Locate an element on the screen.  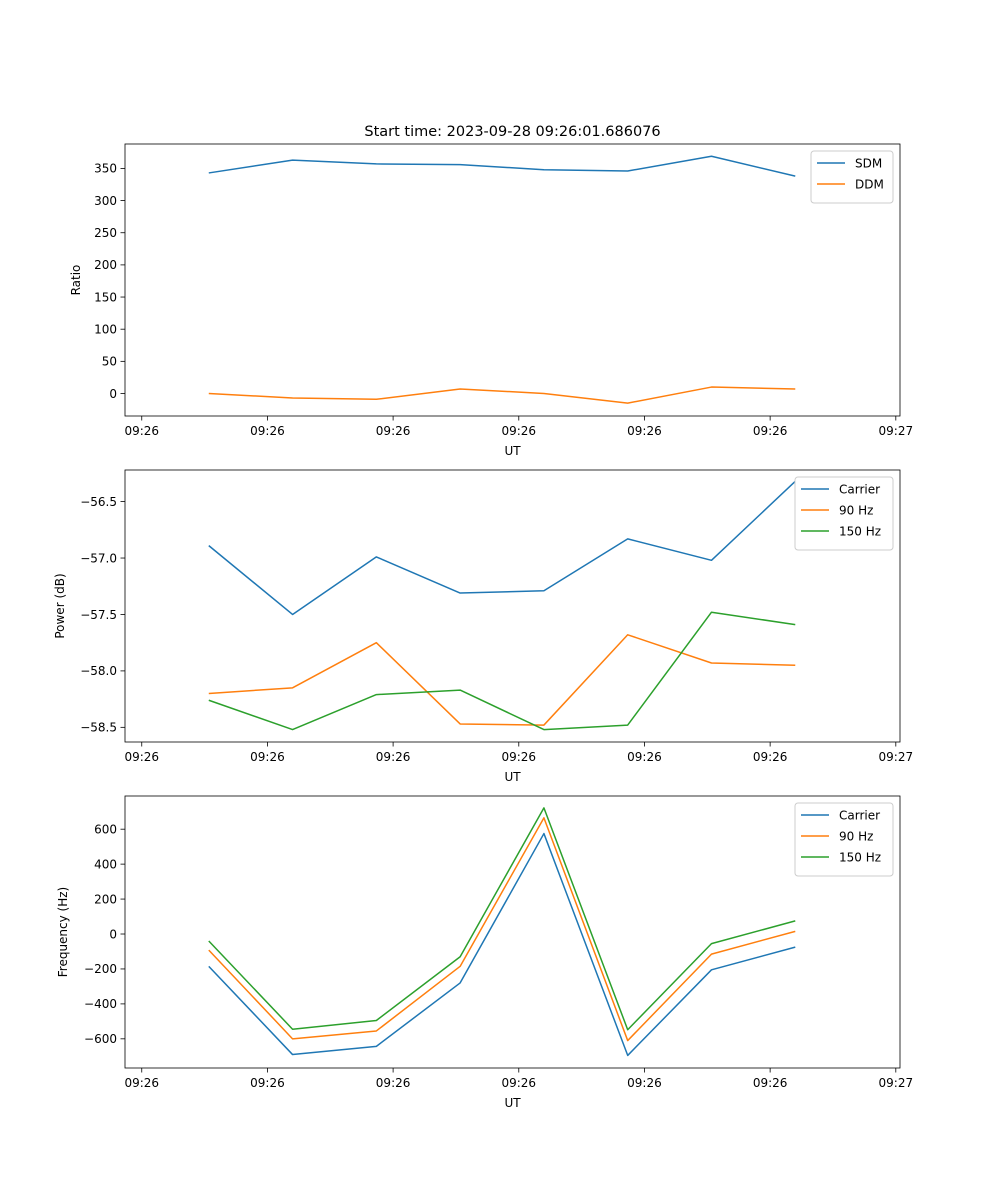
power-y-tick-label: −57.5 is located at coordinates (98, 615).